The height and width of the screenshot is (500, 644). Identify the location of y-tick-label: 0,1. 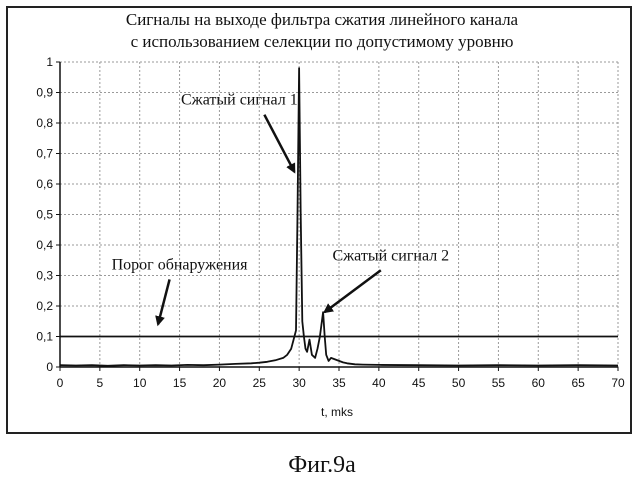
(44, 337).